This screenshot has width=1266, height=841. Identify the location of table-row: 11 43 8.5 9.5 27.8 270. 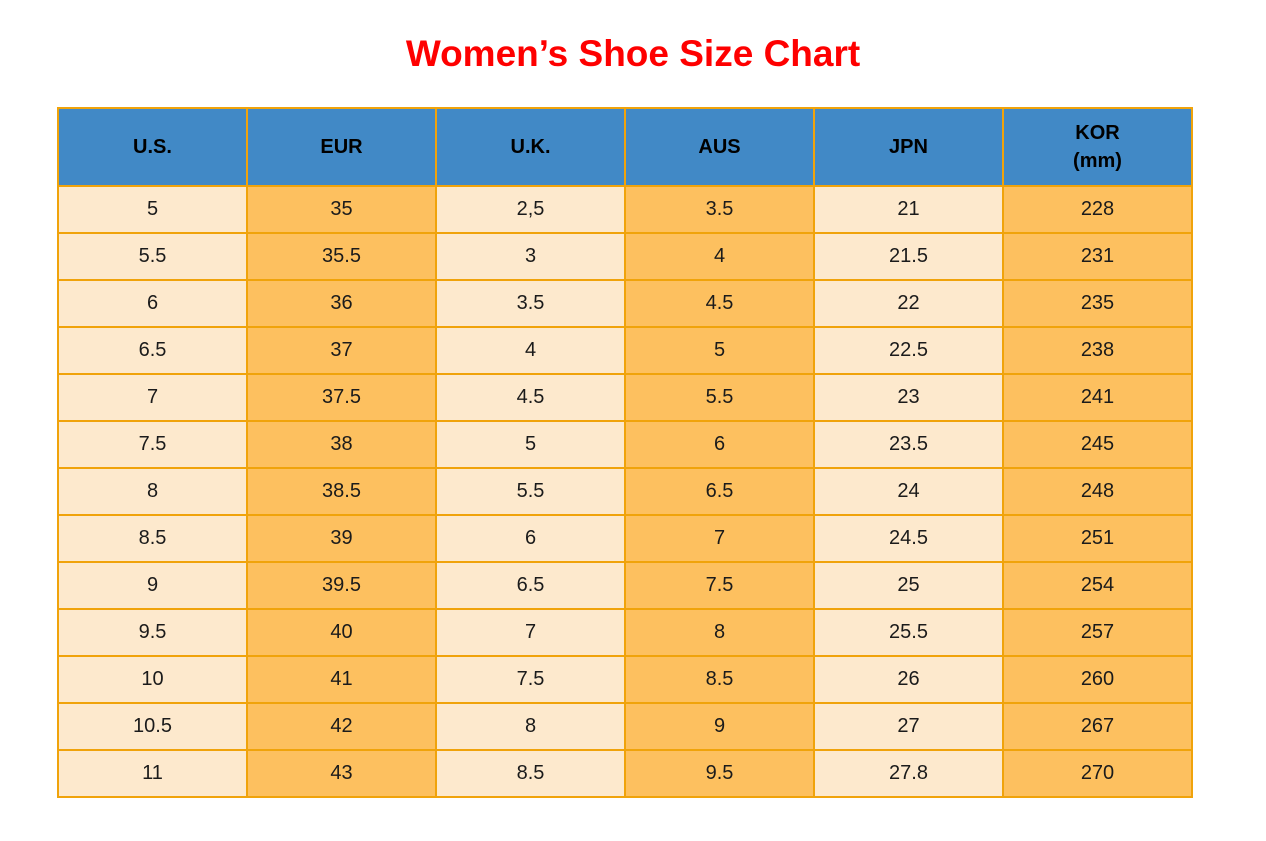
(625, 773).